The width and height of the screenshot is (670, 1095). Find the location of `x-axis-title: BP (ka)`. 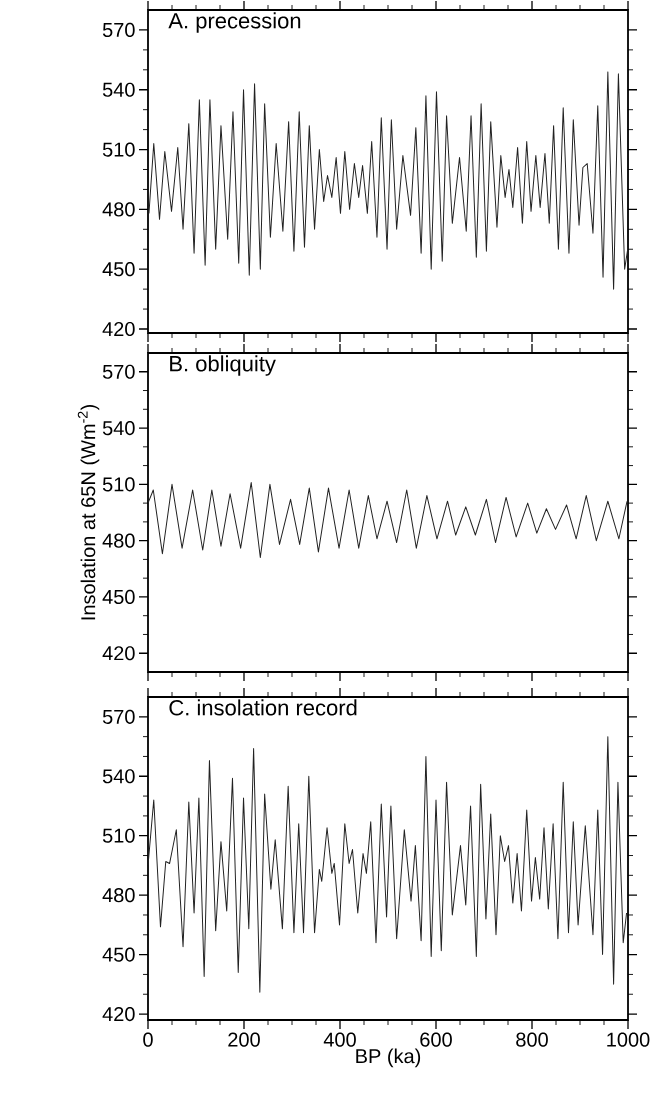

x-axis-title: BP (ka) is located at coordinates (388, 1058).